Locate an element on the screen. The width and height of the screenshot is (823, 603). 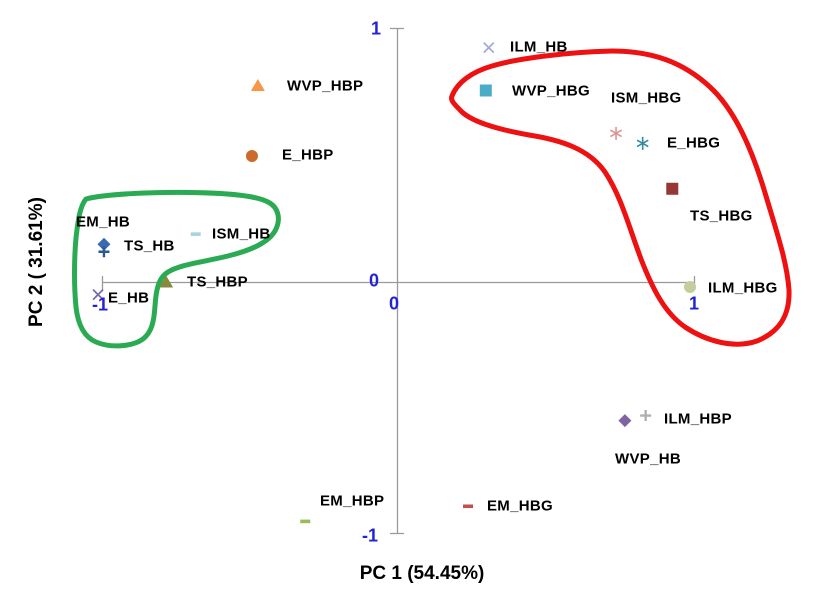
point-marker-TS_HBP is located at coordinates (166, 281).